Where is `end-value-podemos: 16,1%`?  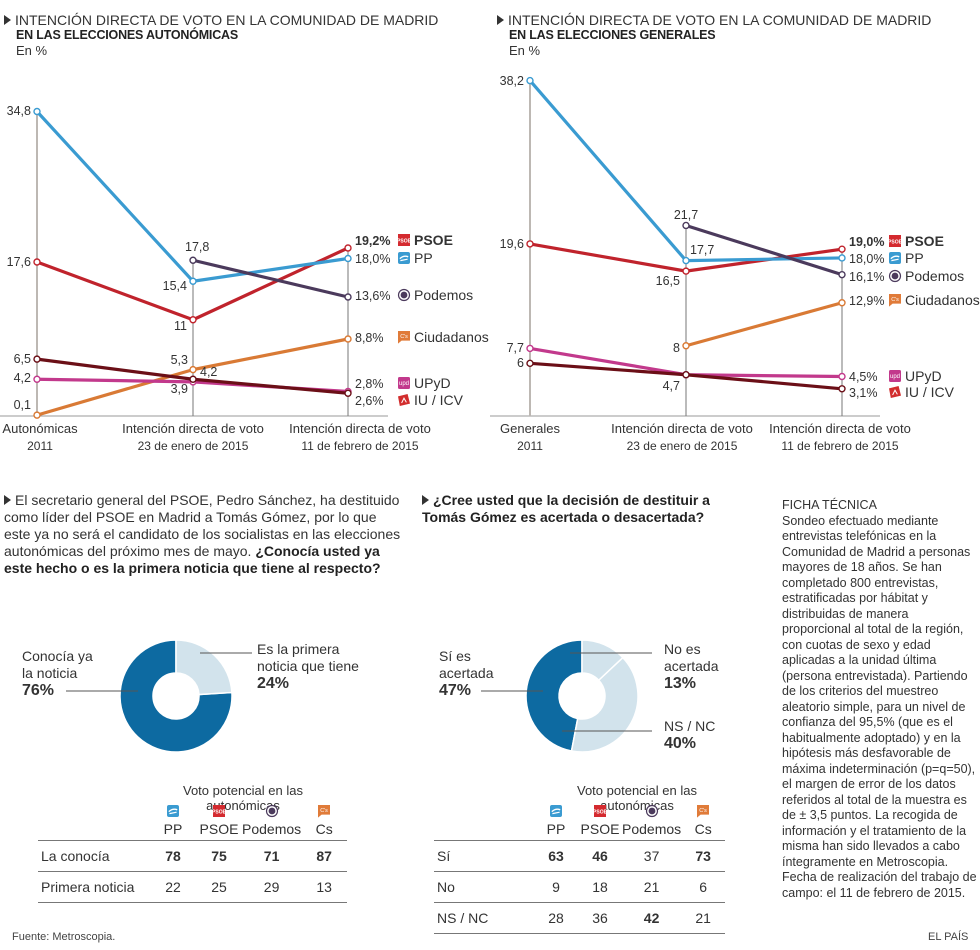 end-value-podemos: 16,1% is located at coordinates (866, 277).